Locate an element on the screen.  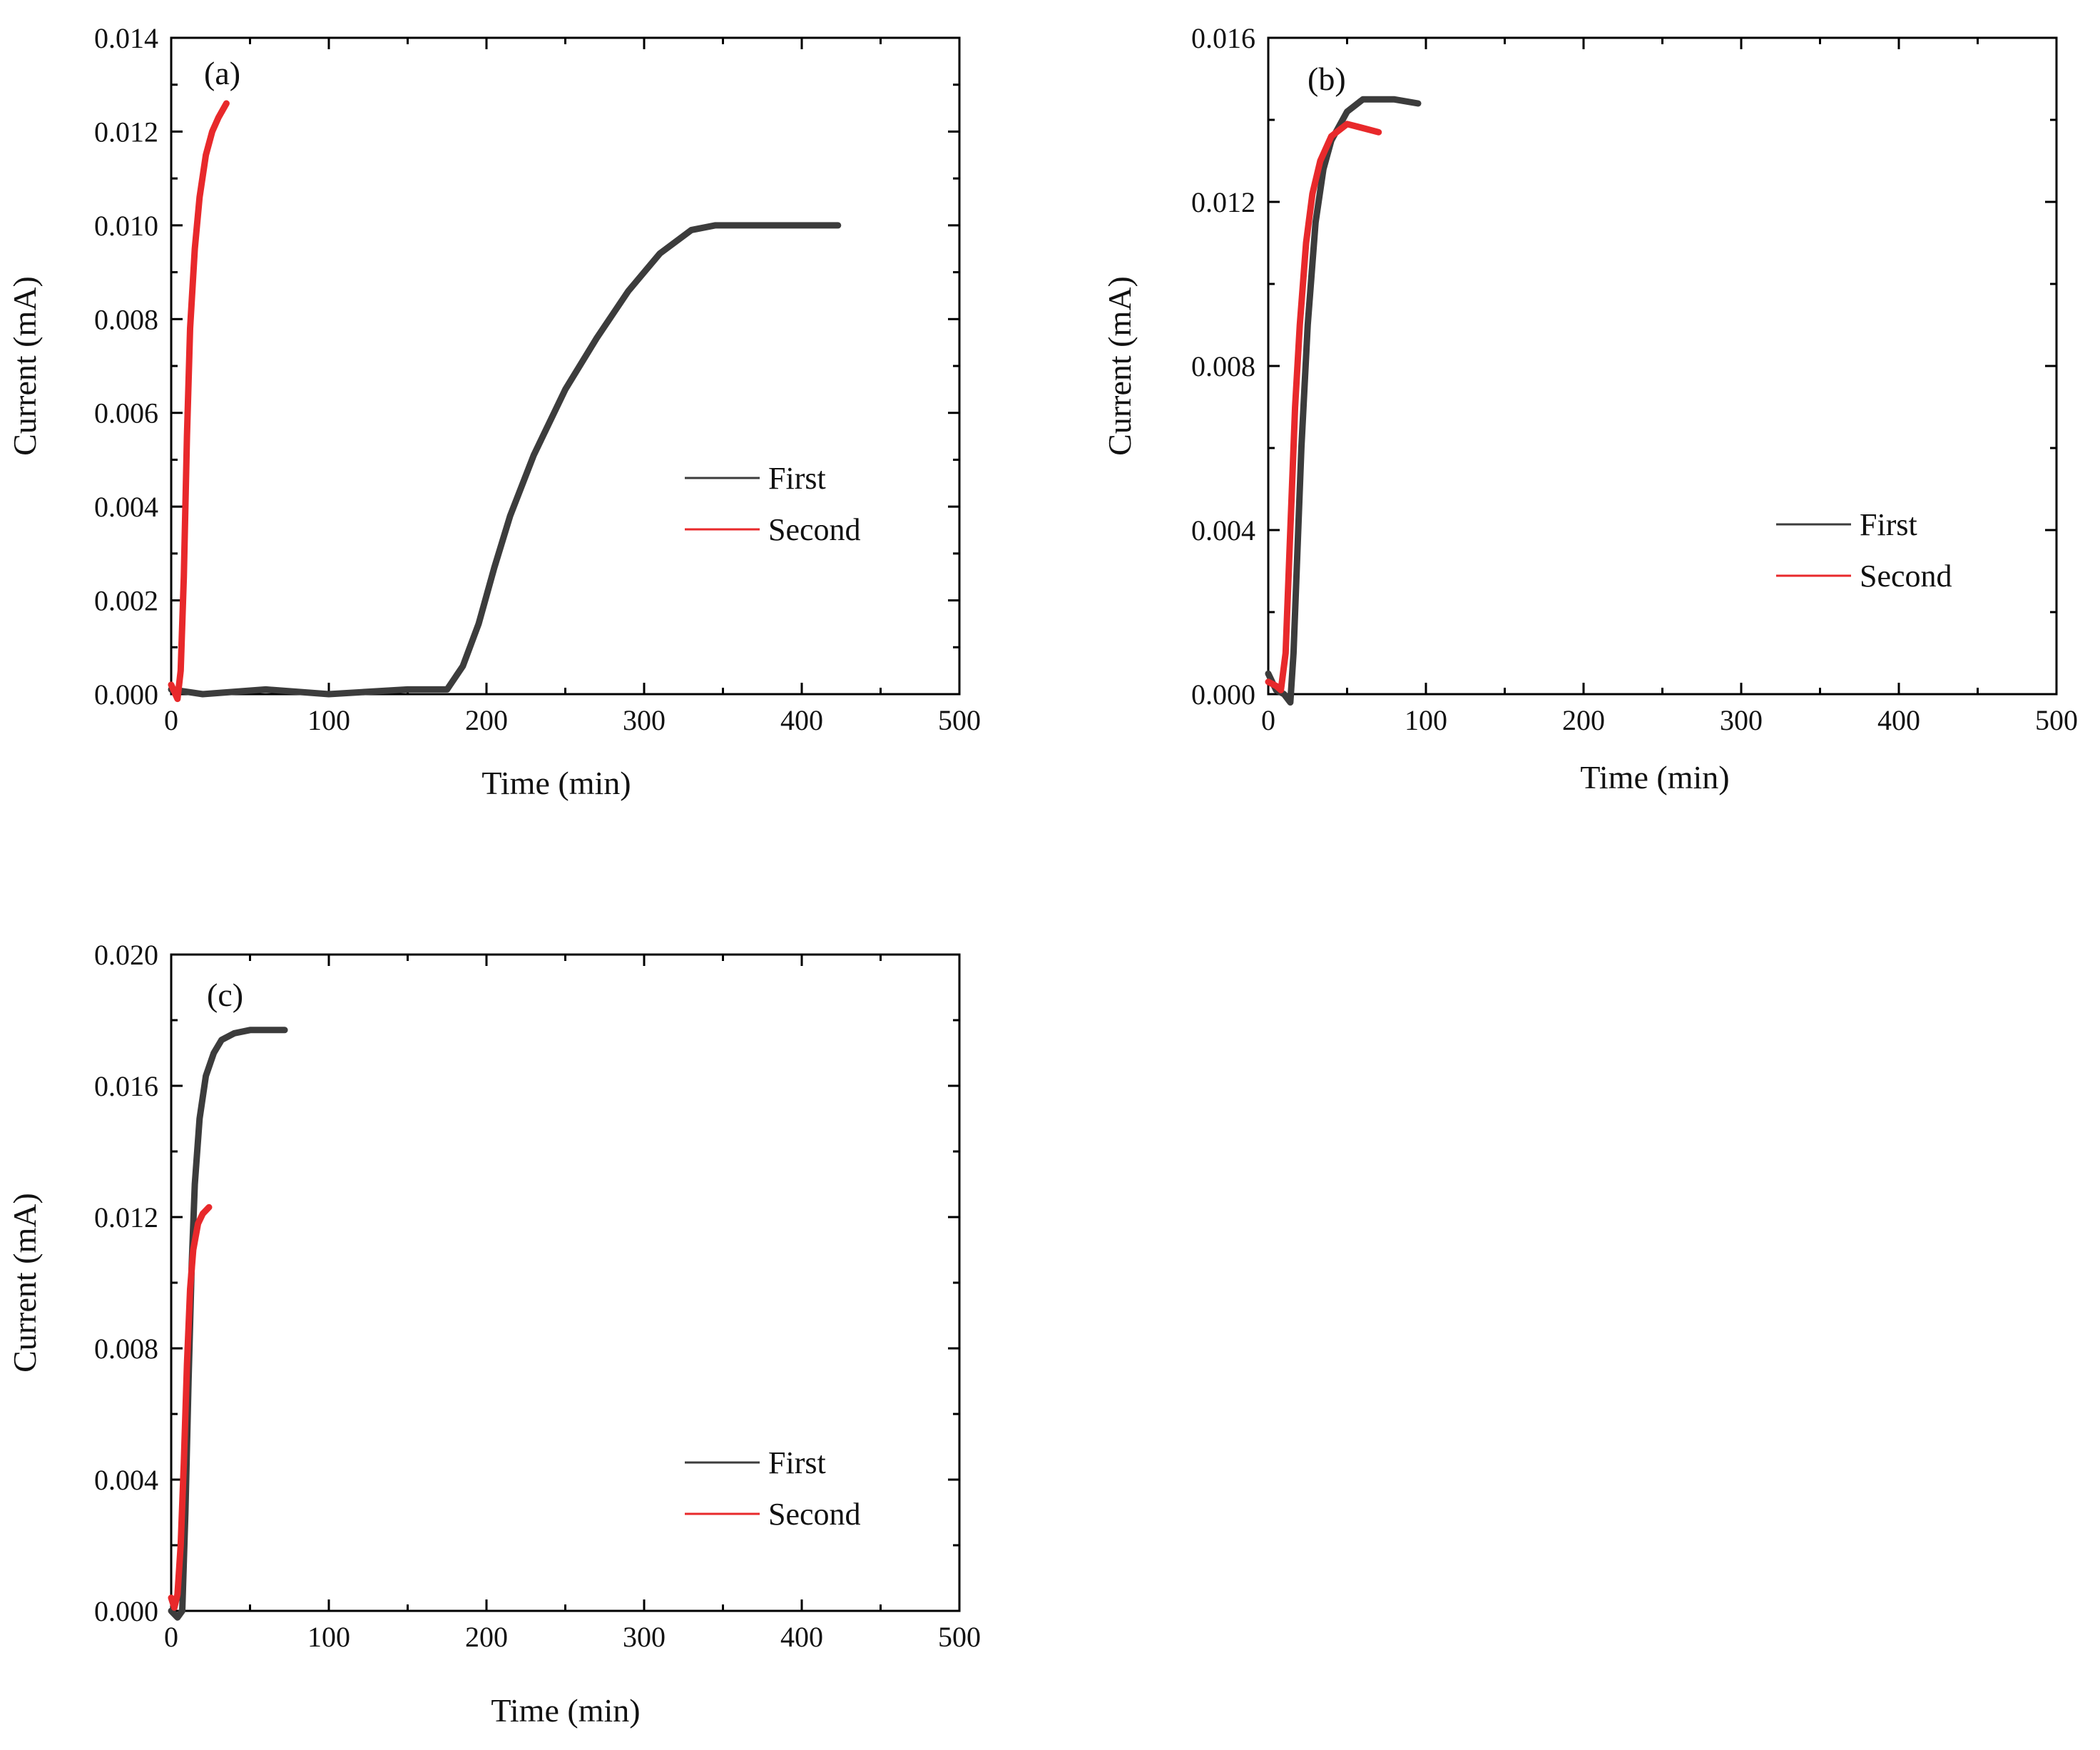
y-tick-label: 0.014 is located at coordinates (126, 38).